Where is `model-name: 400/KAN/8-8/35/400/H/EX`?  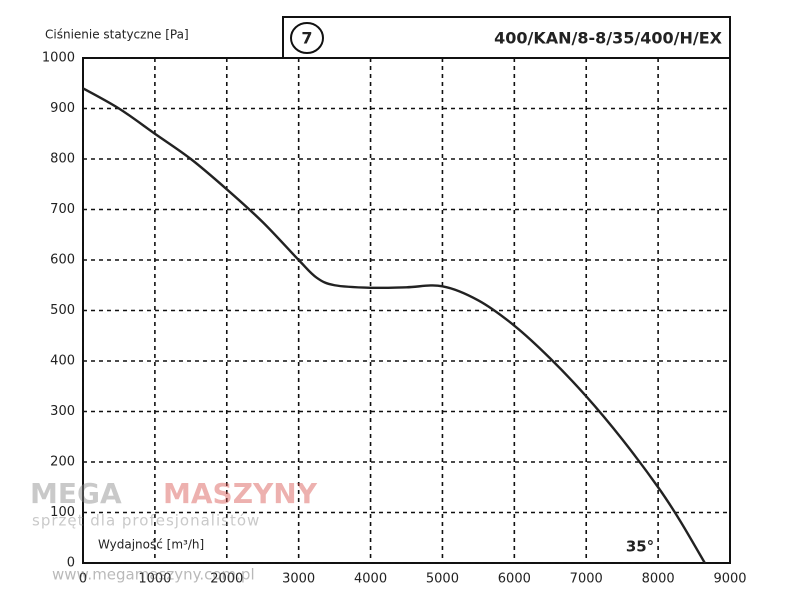
model-name: 400/KAN/8-8/35/400/H/EX is located at coordinates (608, 38).